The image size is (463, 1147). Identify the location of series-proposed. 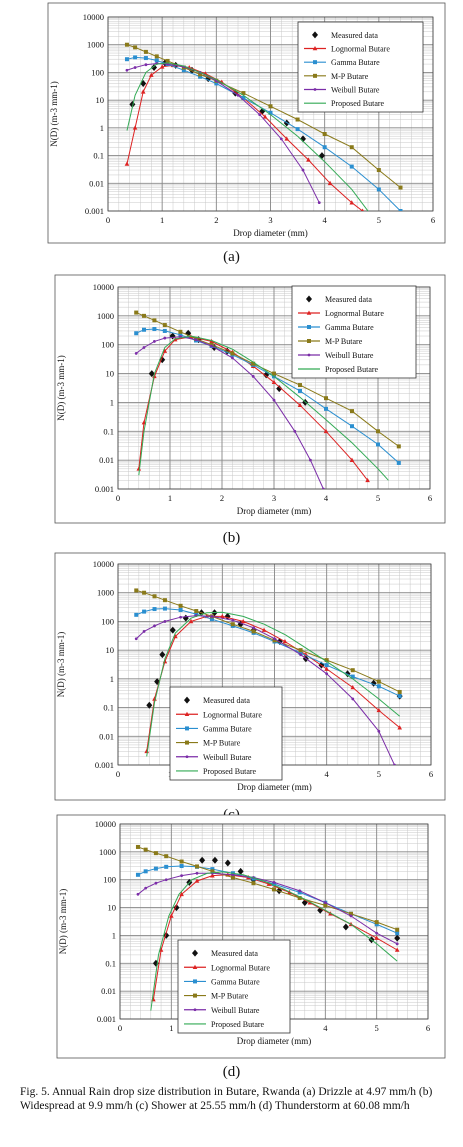
(263, 408).